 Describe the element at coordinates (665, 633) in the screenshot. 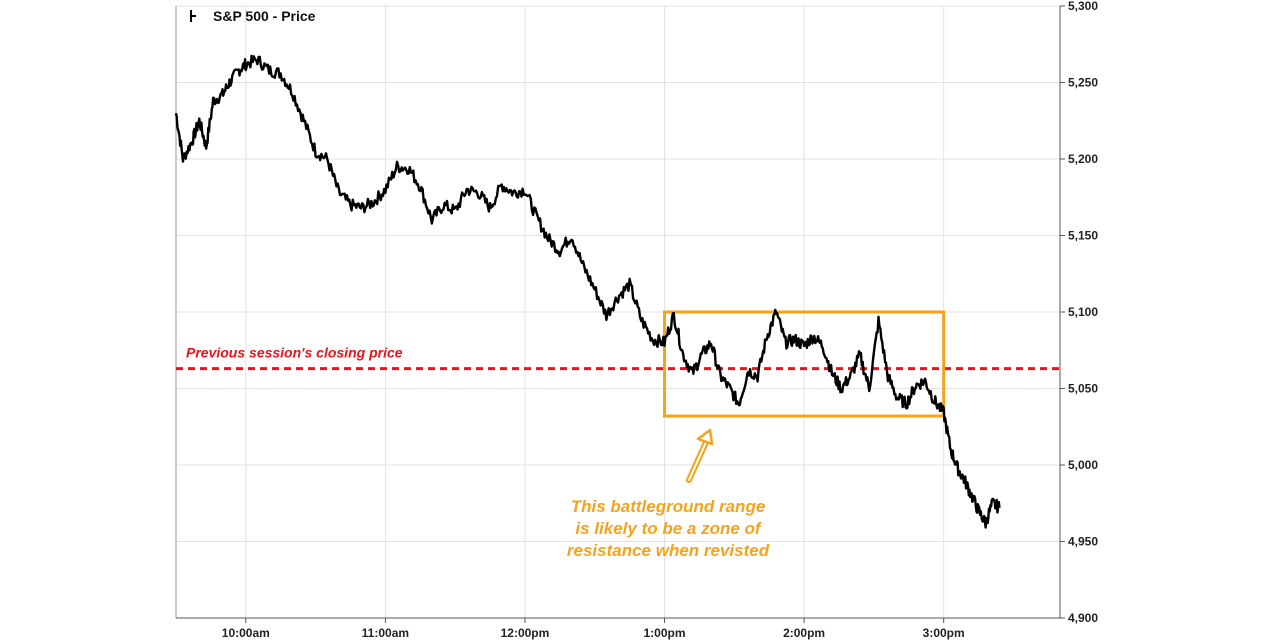

I see `x-tick-label: 1:00pm` at that location.